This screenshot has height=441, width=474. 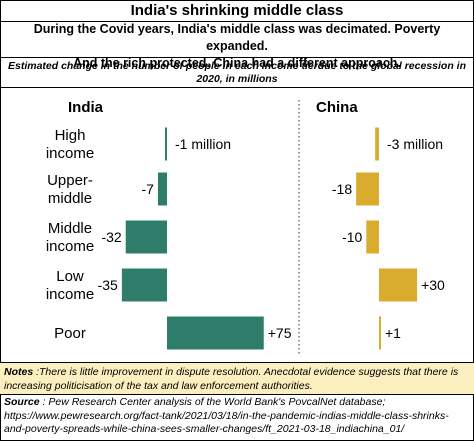 I want to click on value-label: -35, so click(x=108, y=285).